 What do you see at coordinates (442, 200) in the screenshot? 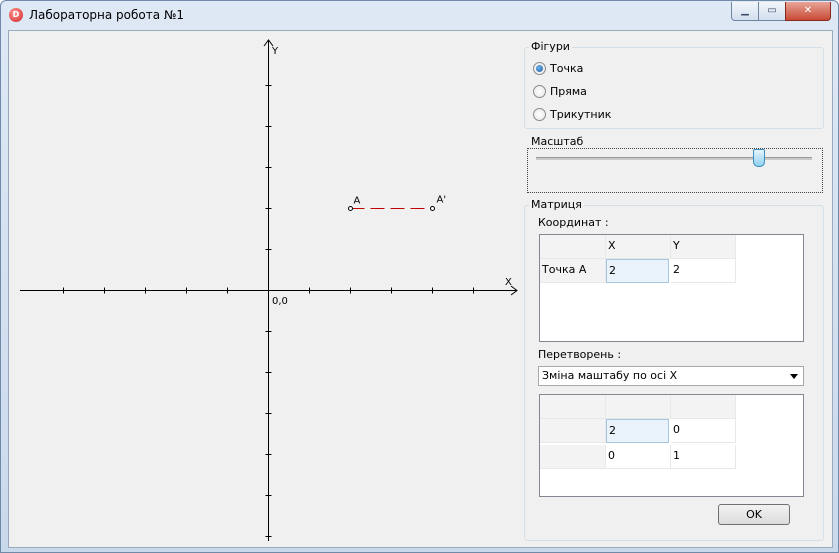
I see `point-a-prime-label: A'` at bounding box center [442, 200].